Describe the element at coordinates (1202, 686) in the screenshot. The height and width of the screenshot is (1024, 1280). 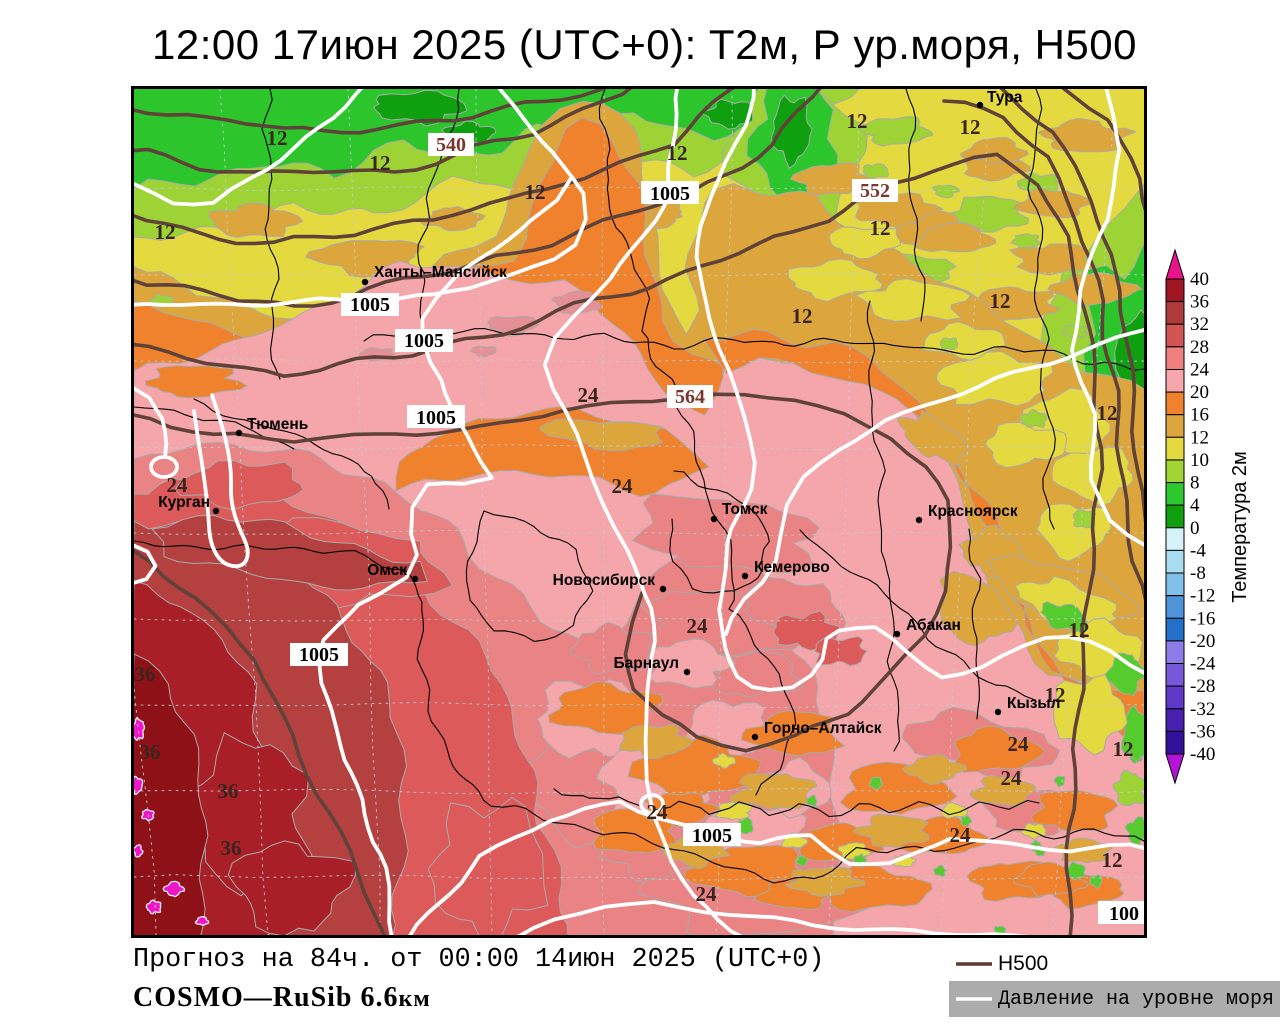
I see `svg-text: -28` at that location.